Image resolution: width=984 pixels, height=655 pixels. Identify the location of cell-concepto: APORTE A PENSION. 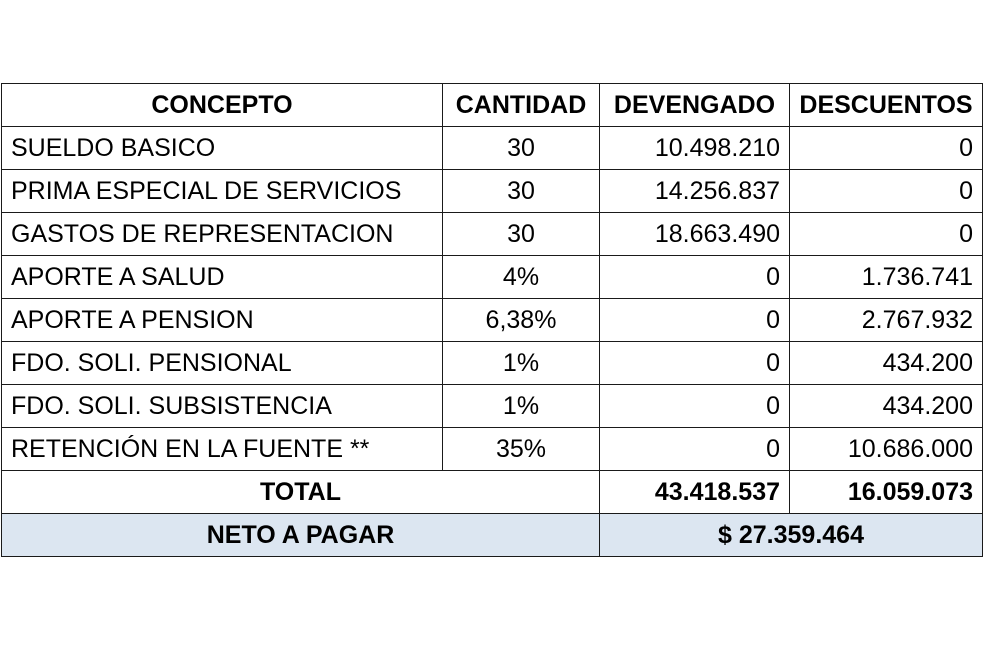
(222, 320).